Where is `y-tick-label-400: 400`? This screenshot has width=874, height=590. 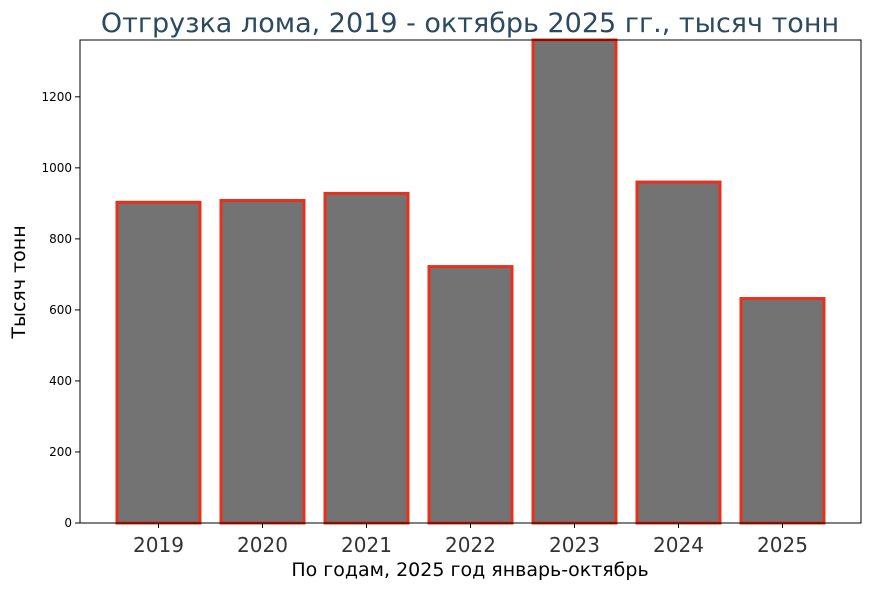
y-tick-label-400: 400 is located at coordinates (60, 381).